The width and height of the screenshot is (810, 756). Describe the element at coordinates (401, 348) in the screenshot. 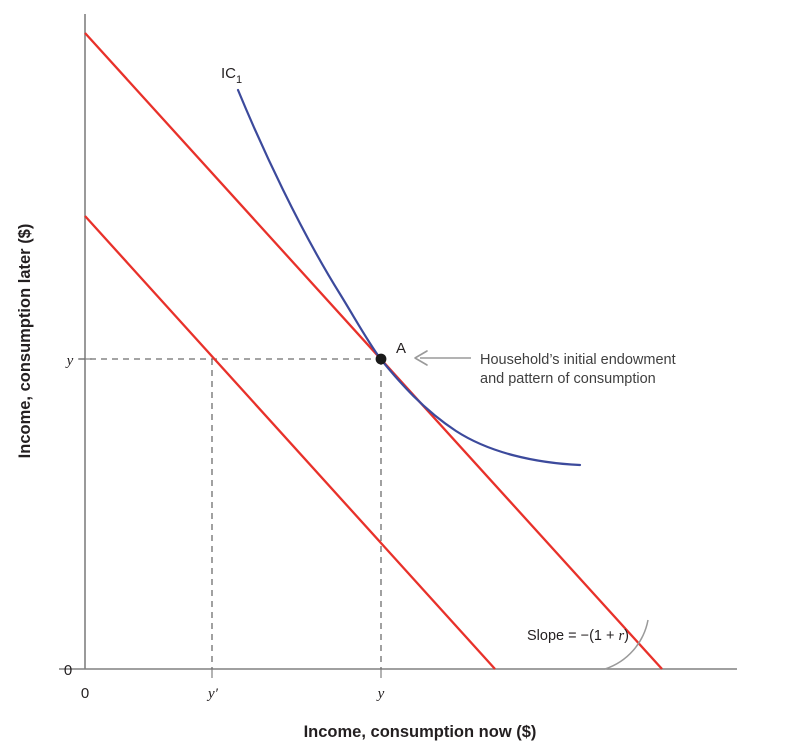

I see `point-a-label: A` at that location.